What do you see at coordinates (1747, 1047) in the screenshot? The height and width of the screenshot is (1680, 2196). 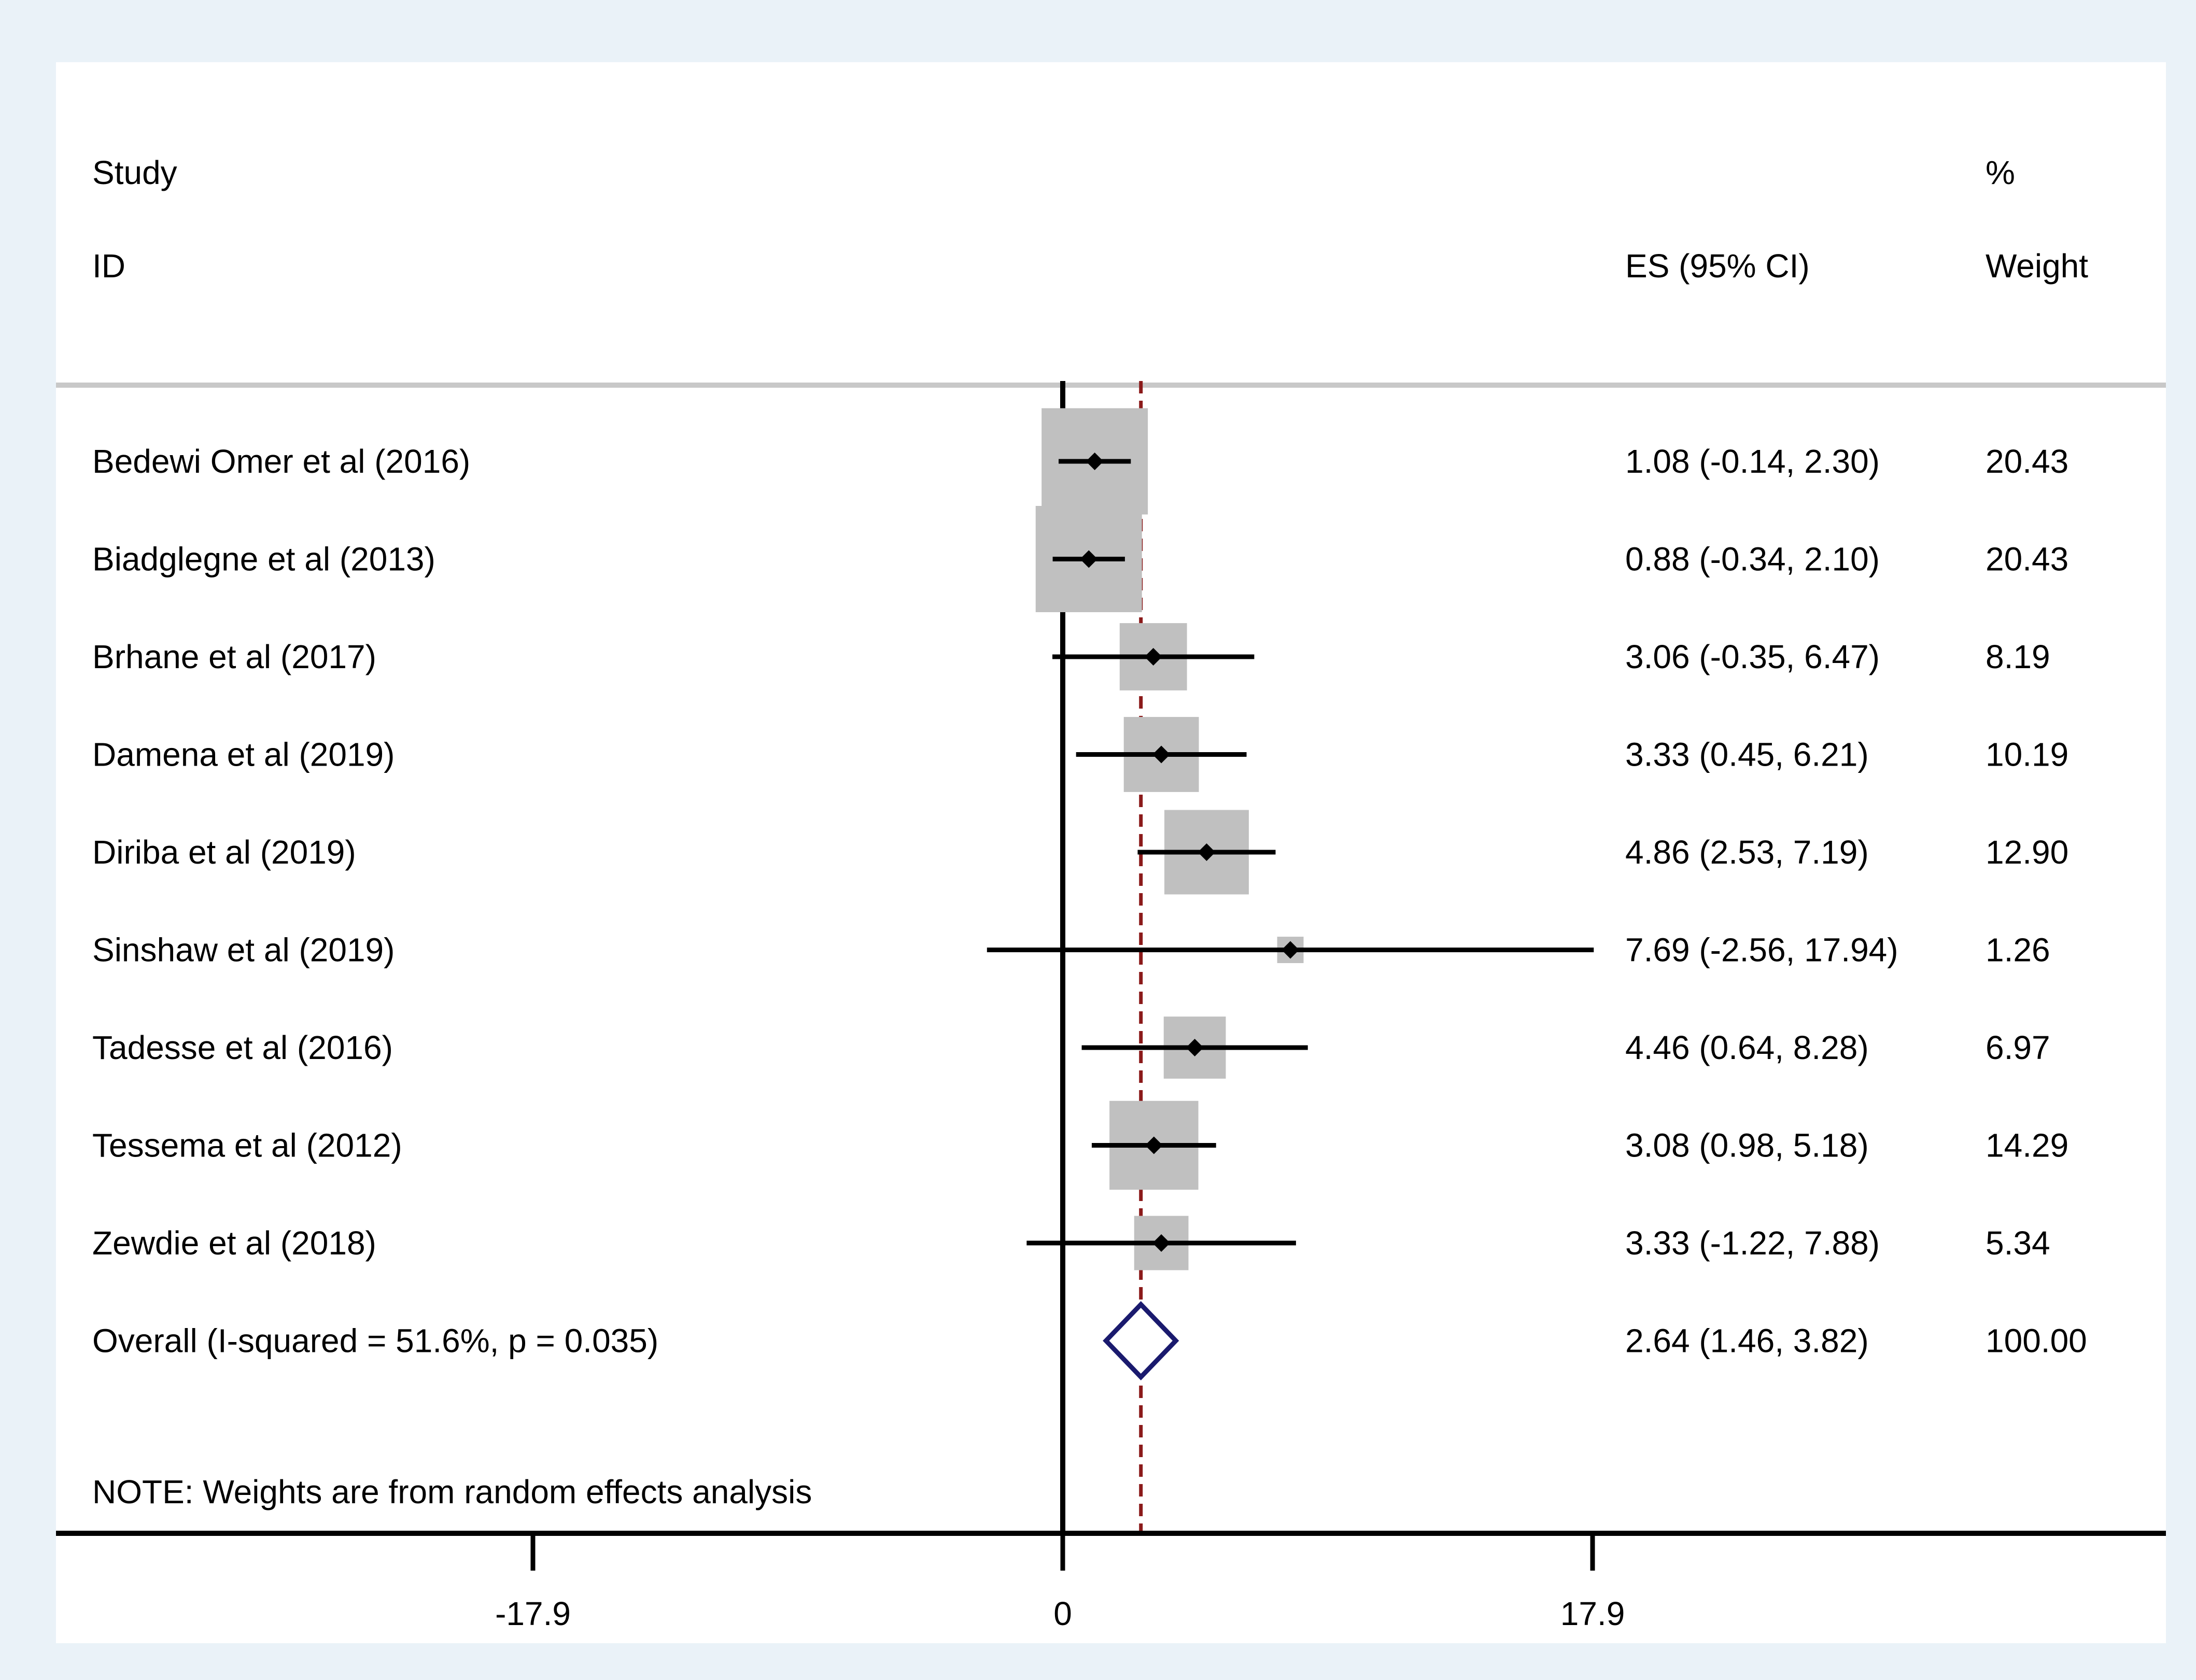 I see `study-es-ci: 4.46 (0.64, 8.28)` at bounding box center [1747, 1047].